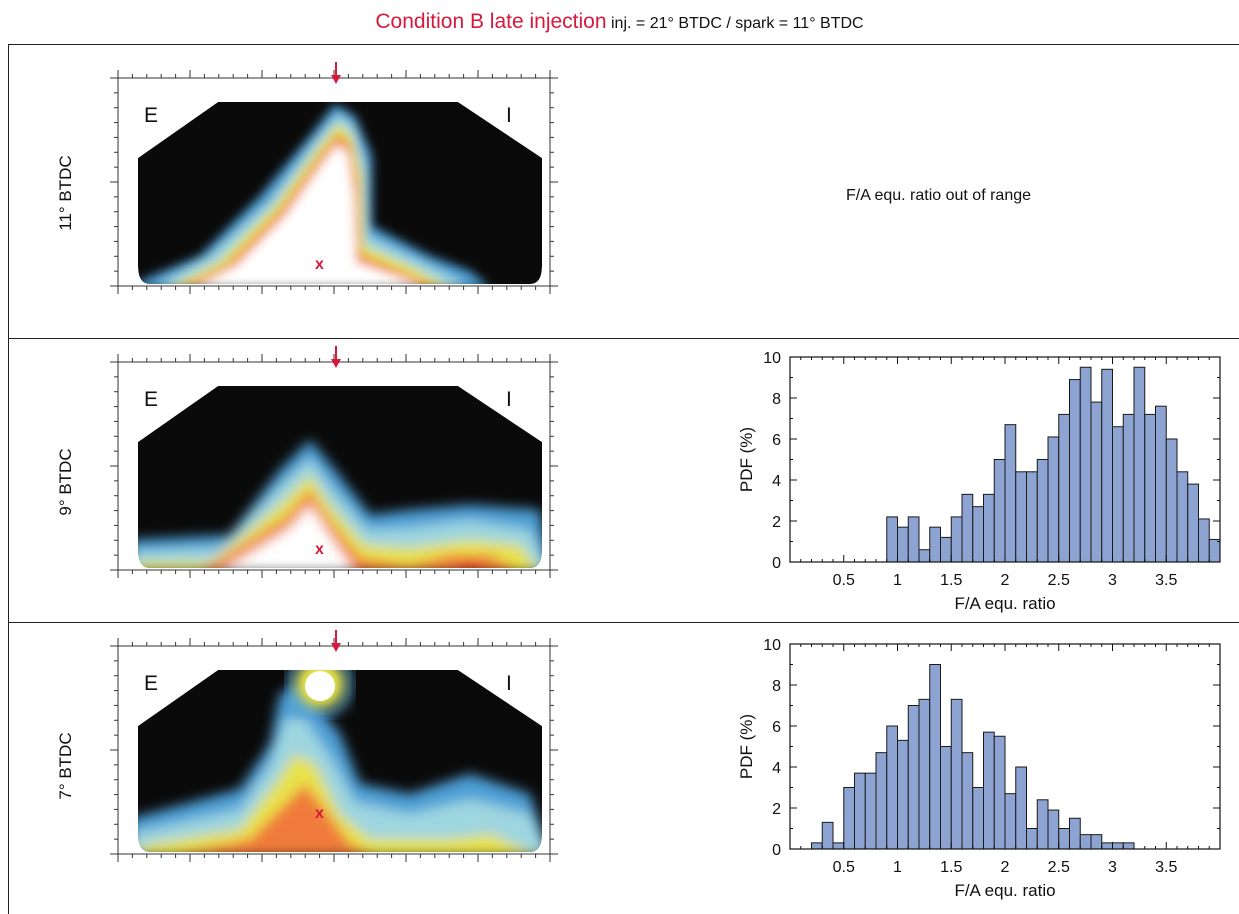 The width and height of the screenshot is (1239, 914). What do you see at coordinates (746, 746) in the screenshot?
I see `y-axis-label: PDF (%)` at bounding box center [746, 746].